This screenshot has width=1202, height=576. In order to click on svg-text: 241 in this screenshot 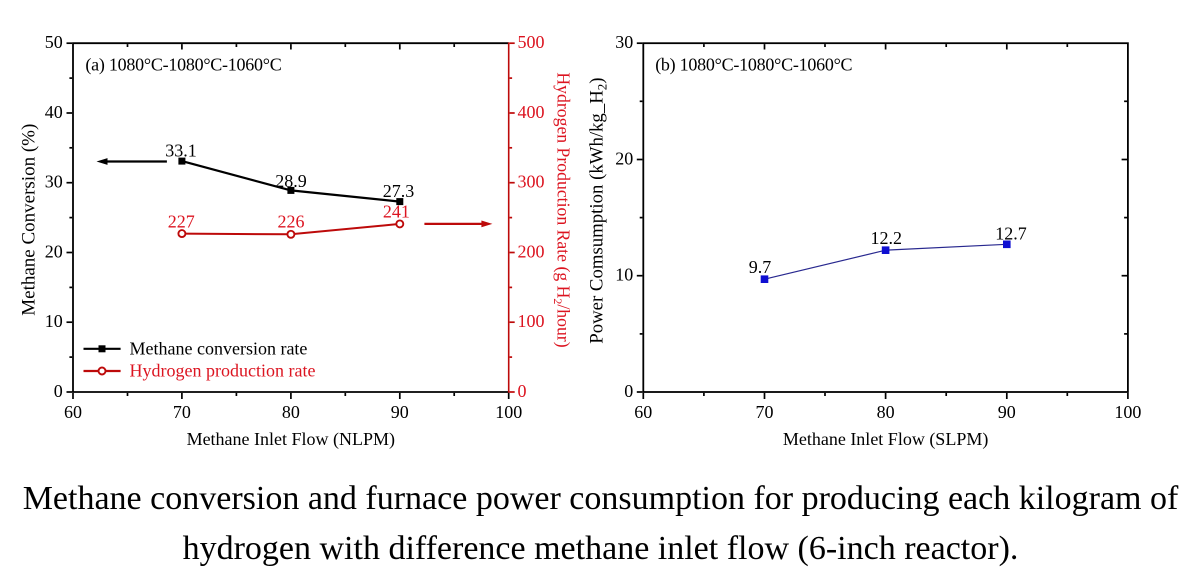, I will do `click(396, 211)`.